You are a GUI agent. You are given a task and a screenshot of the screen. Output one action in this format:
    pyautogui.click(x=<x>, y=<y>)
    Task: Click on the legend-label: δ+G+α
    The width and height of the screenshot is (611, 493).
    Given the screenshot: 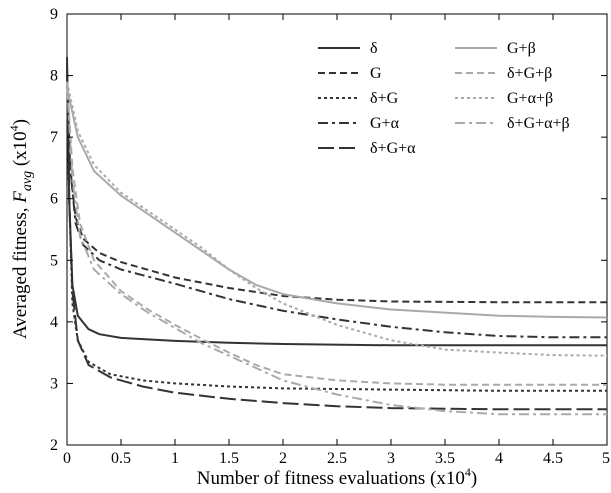 What is the action you would take?
    pyautogui.click(x=393, y=148)
    